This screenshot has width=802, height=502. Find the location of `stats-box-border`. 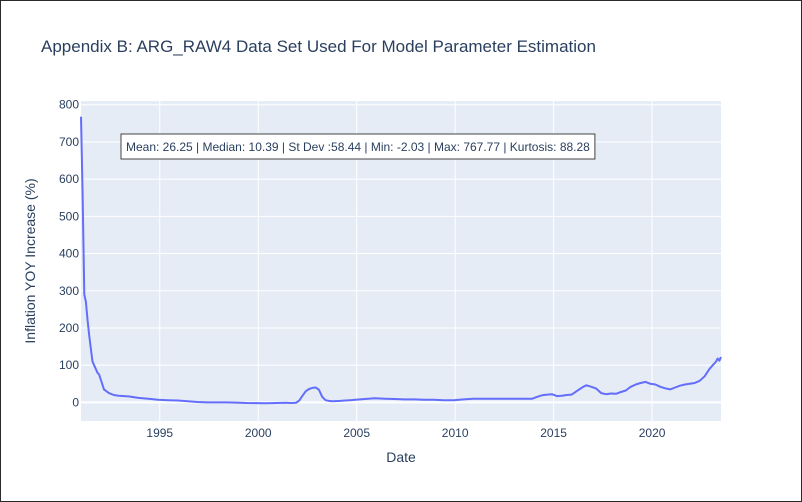

stats-box-border is located at coordinates (358, 146).